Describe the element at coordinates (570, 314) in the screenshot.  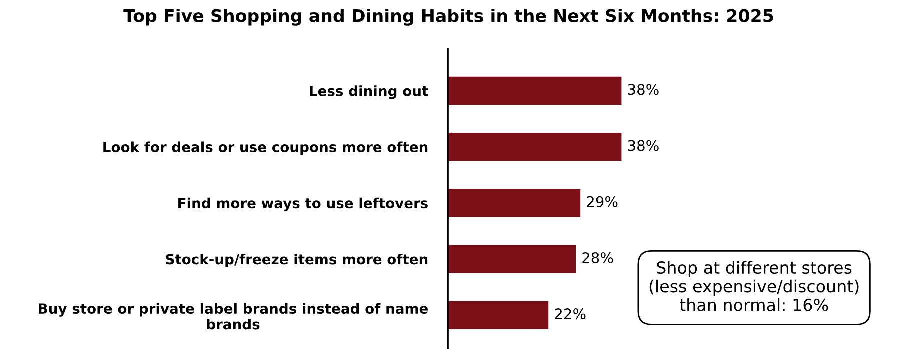
I see `data-label: 22%` at that location.